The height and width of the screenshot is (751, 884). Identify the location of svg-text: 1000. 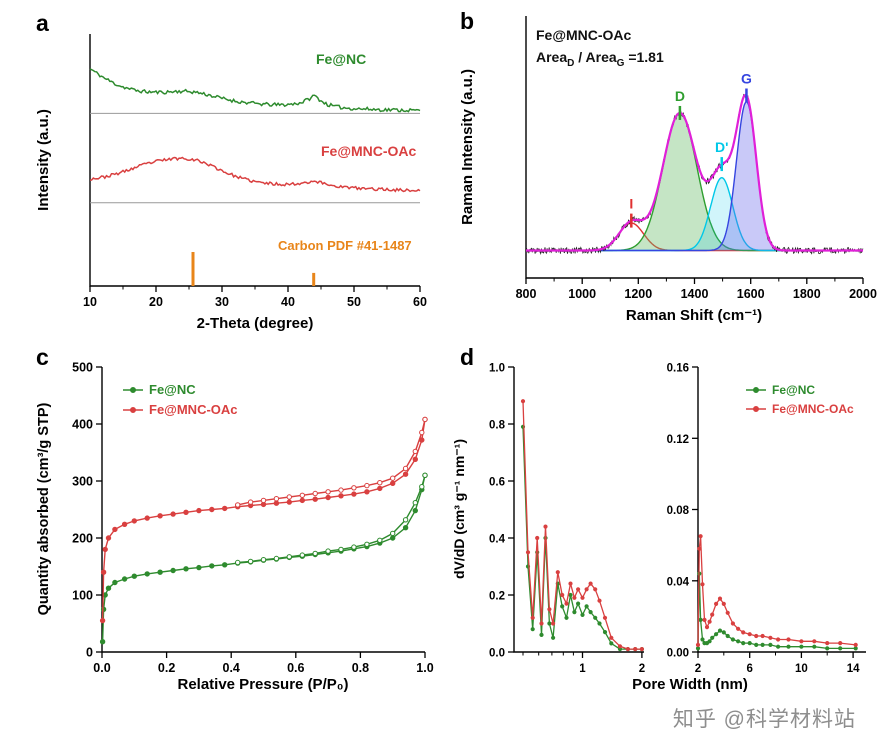
(582, 294).